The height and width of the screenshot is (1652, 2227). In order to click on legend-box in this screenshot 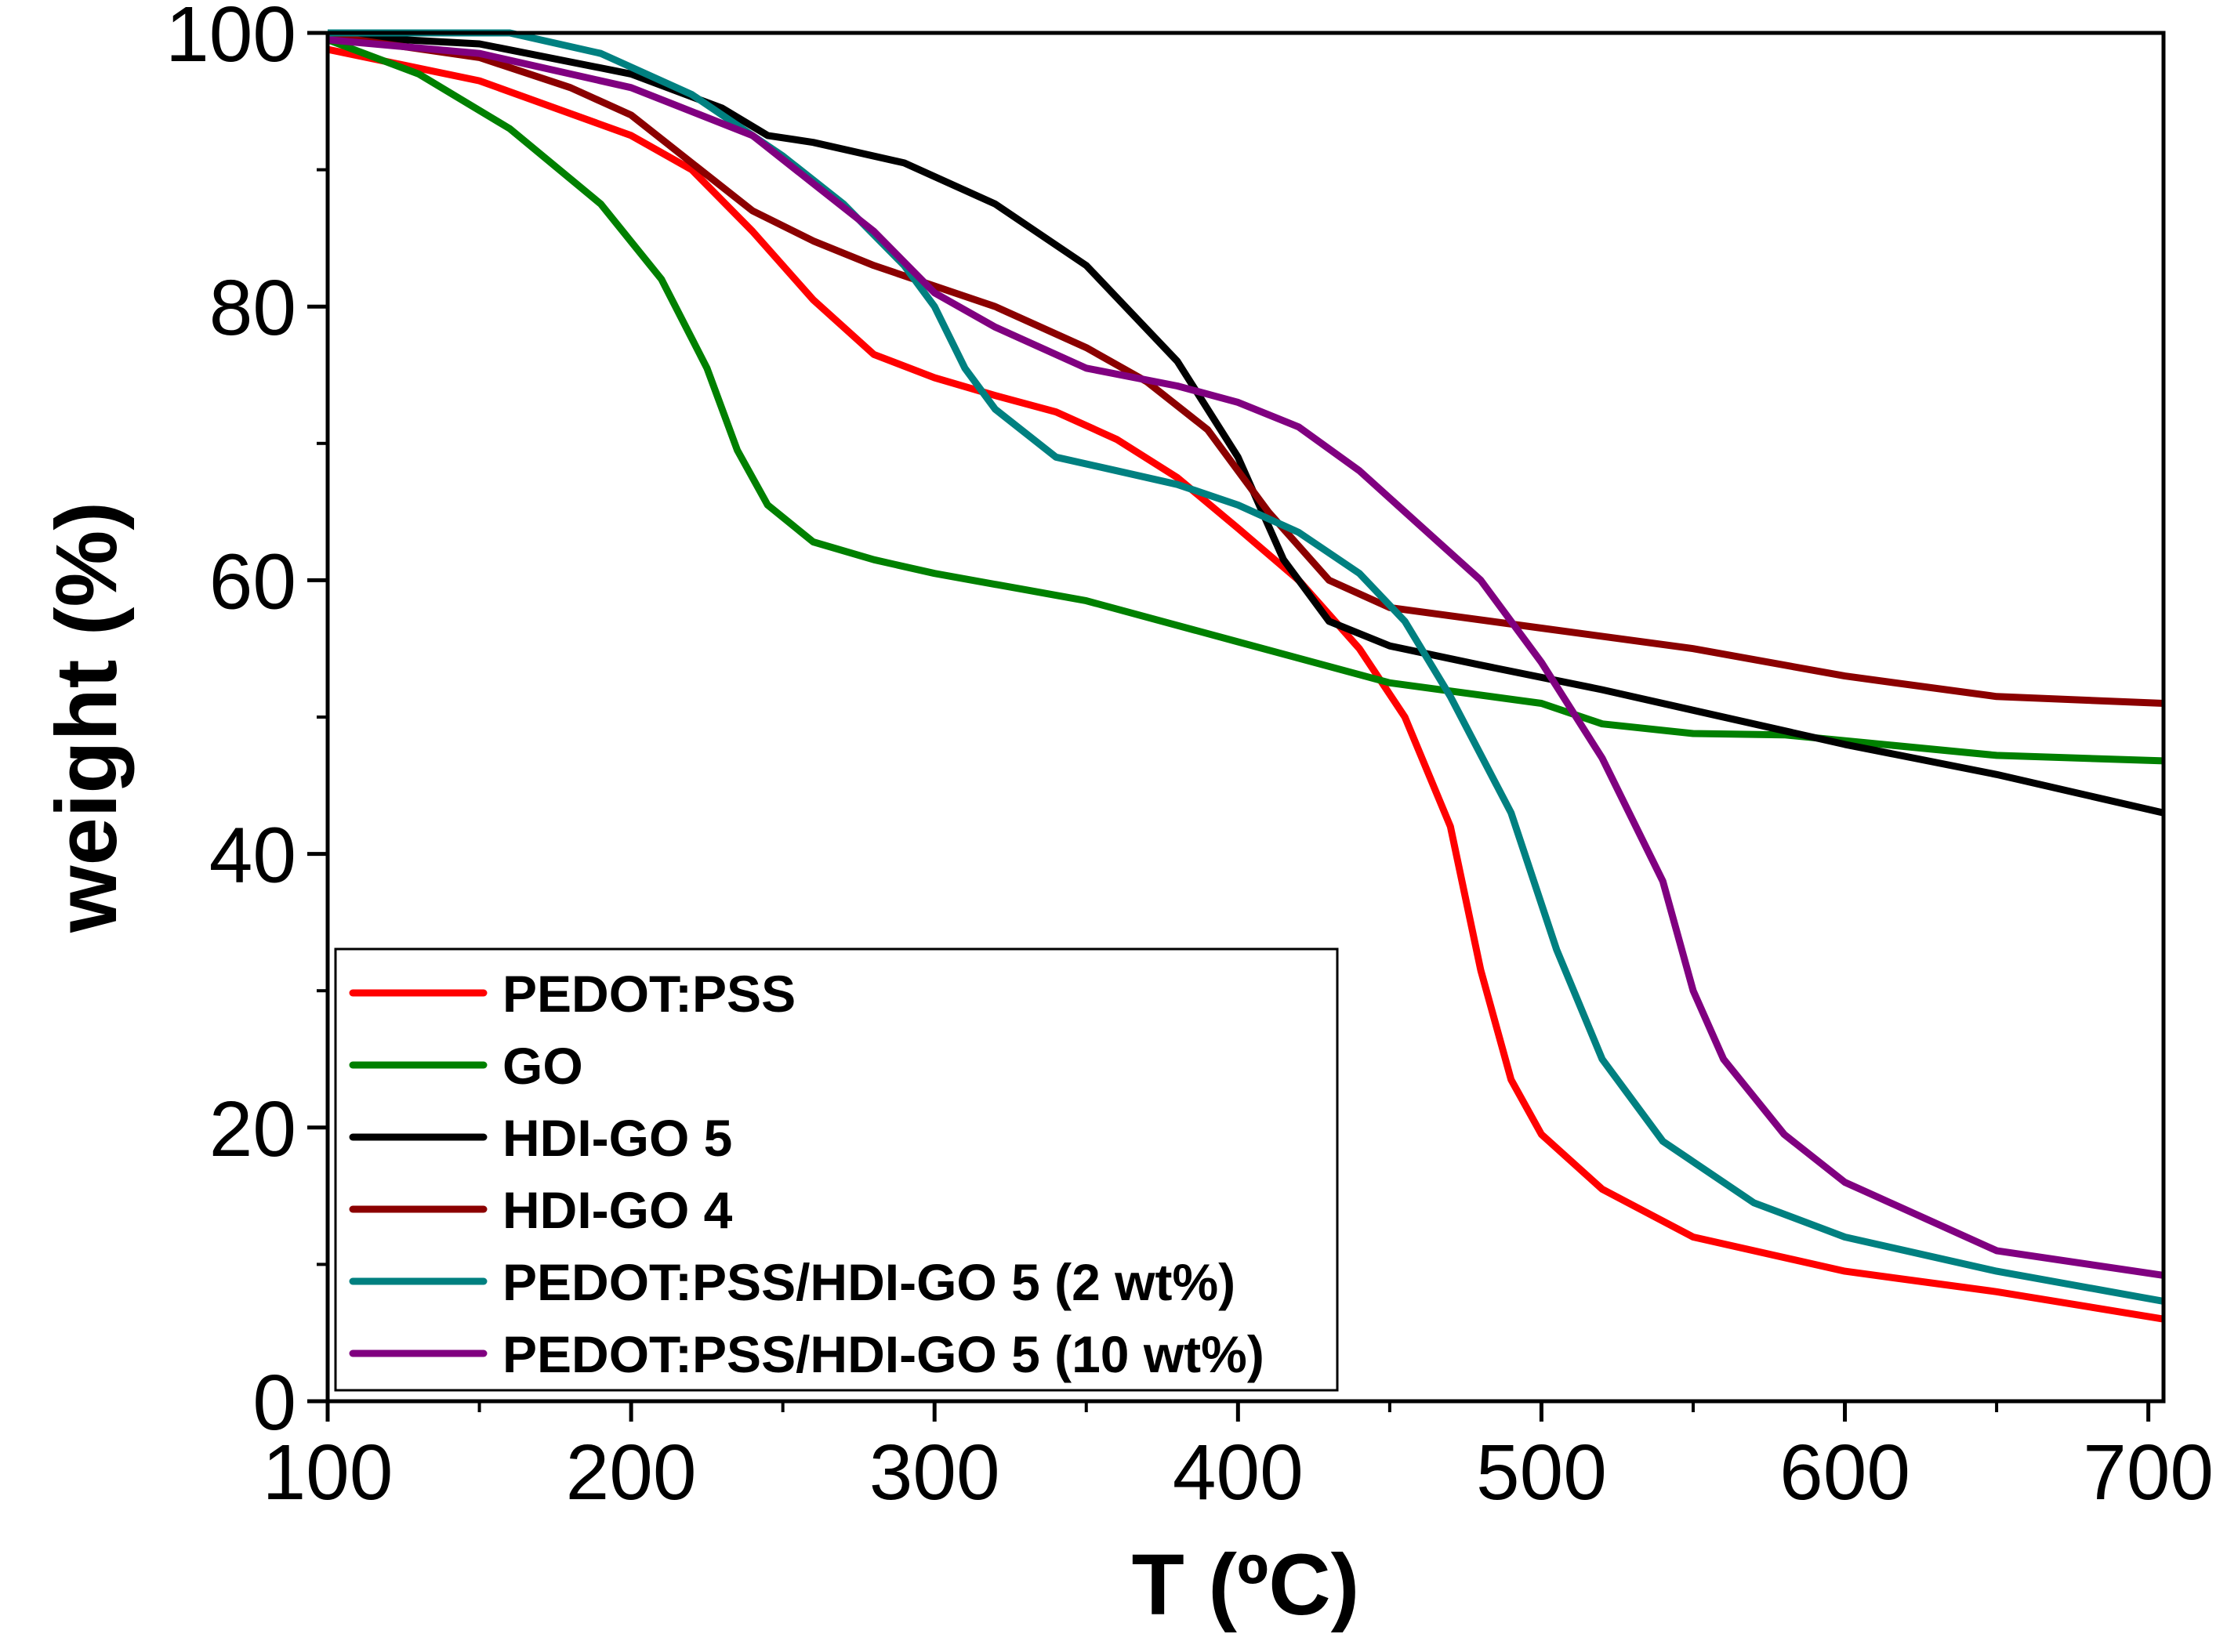, I will do `click(837, 1169)`.